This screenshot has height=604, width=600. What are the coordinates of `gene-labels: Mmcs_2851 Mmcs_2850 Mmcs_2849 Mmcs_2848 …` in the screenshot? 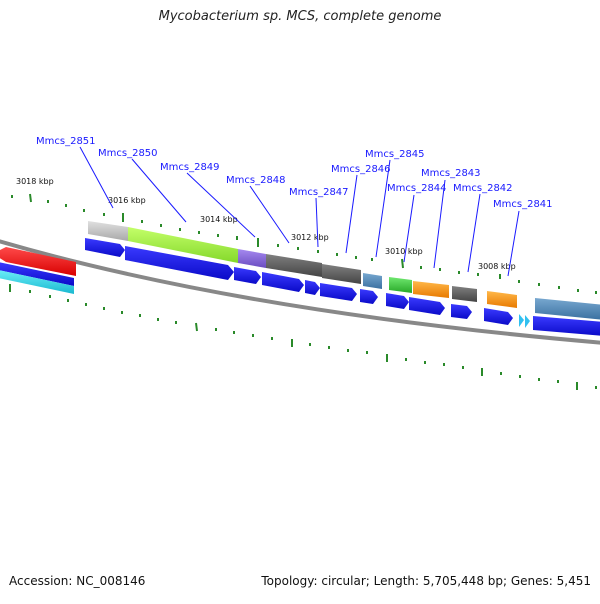 It's located at (294, 173).